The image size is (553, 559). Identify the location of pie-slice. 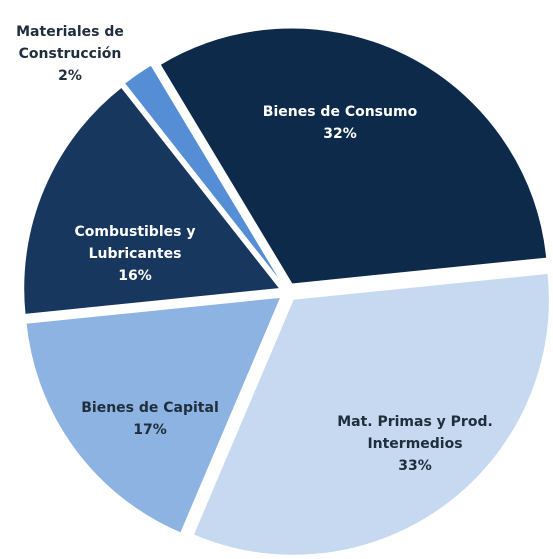
(203, 174).